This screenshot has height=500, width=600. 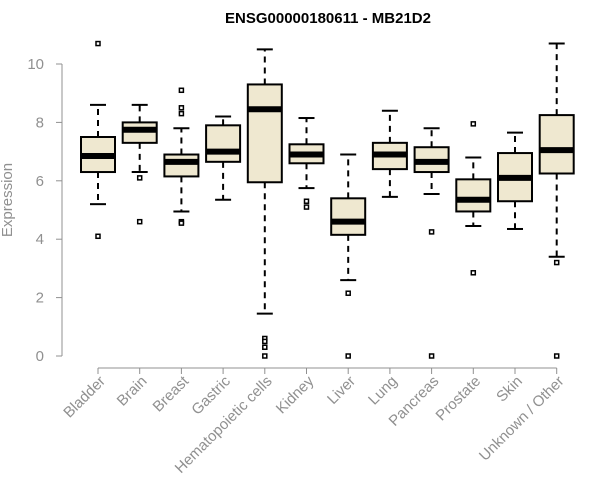 What do you see at coordinates (328, 18) in the screenshot?
I see `chart-title: ENSG00000180611 - MB21D2` at bounding box center [328, 18].